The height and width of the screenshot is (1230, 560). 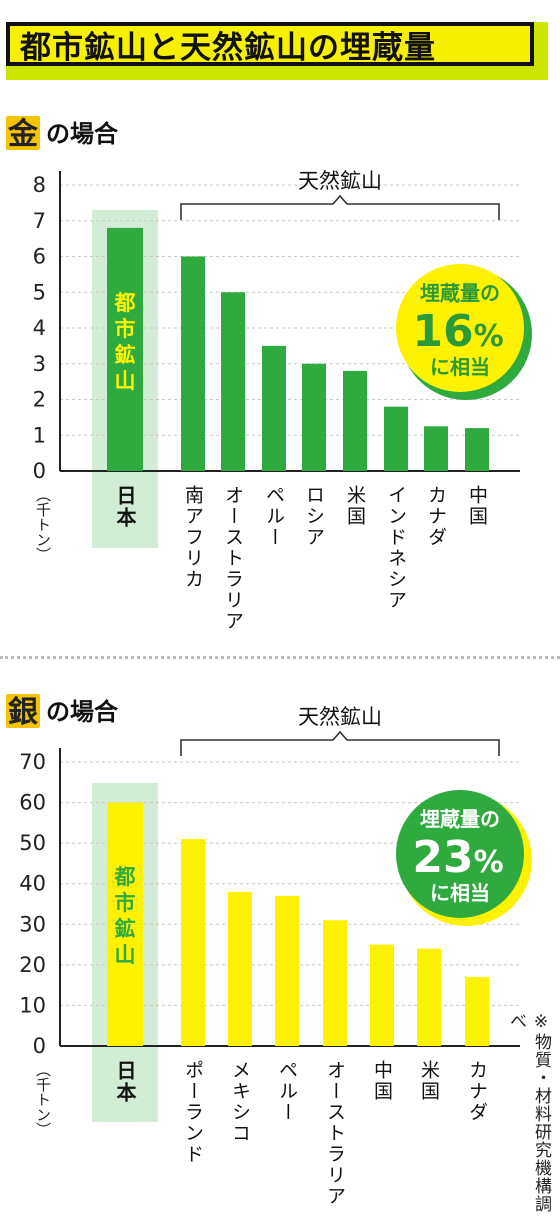 What do you see at coordinates (39, 221) in the screenshot?
I see `y-tick-label: 7` at bounding box center [39, 221].